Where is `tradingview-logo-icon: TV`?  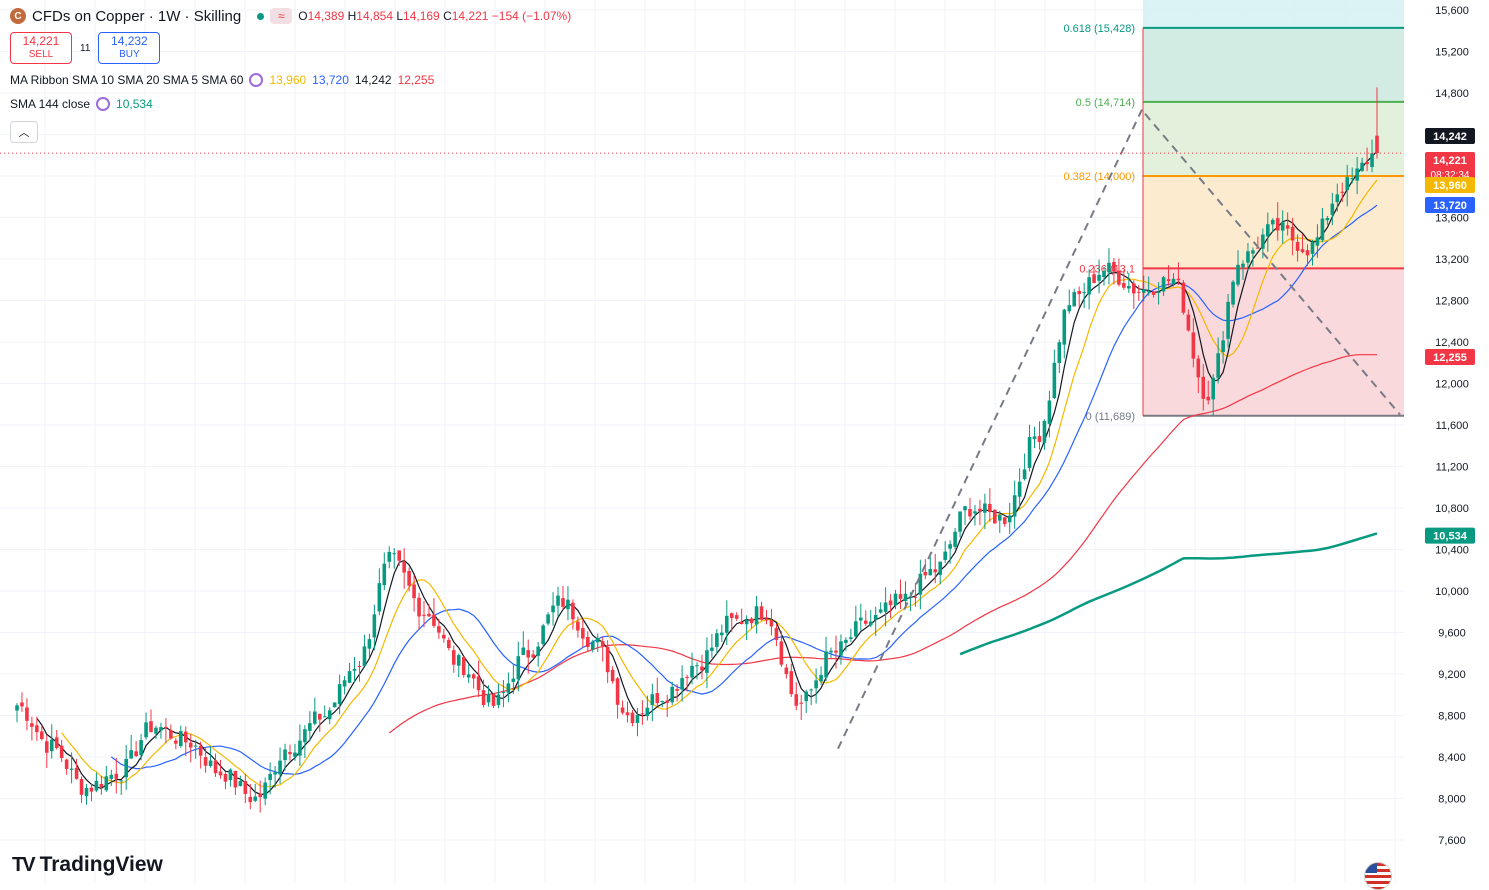 tradingview-logo-icon: TV is located at coordinates (24, 864).